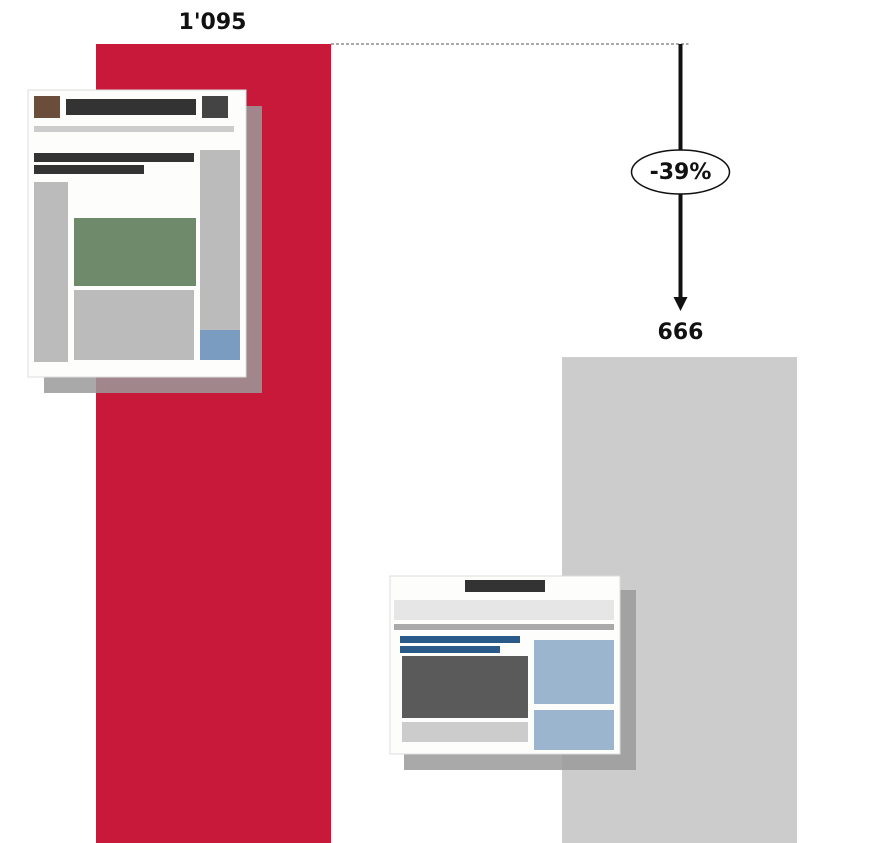 The image size is (893, 843). Describe the element at coordinates (144, 241) in the screenshot. I see `print-thumbnail` at that location.